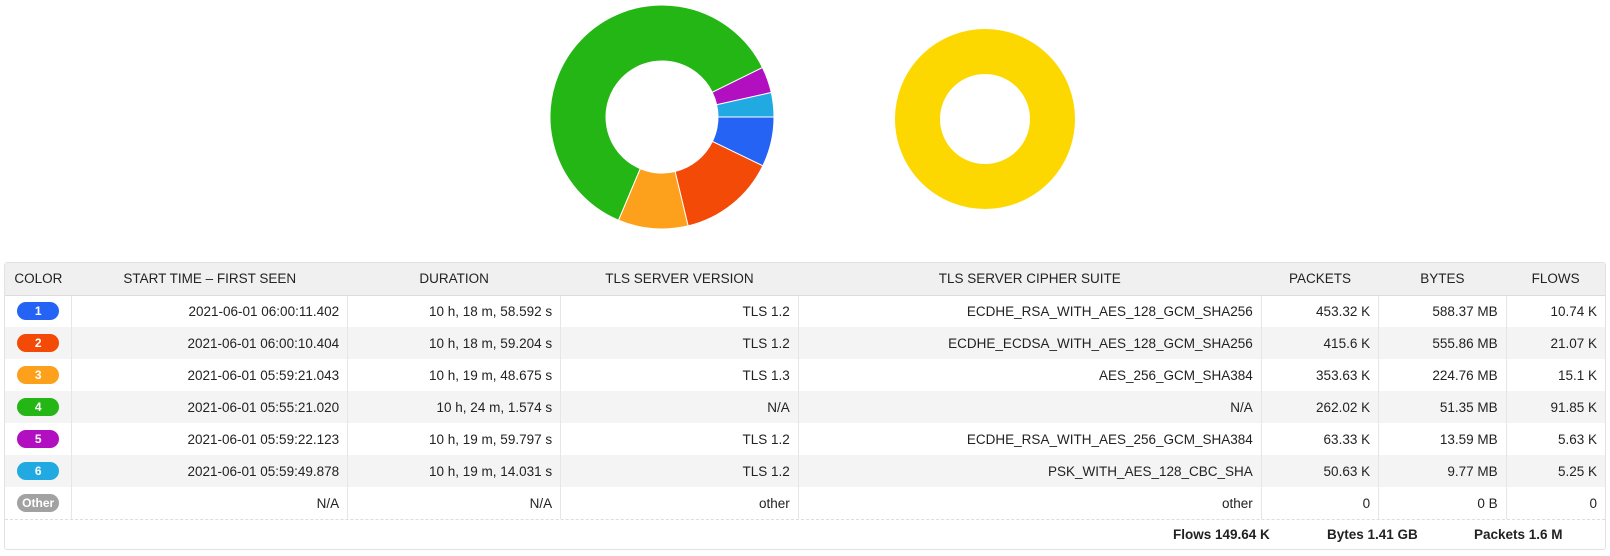  What do you see at coordinates (1029, 375) in the screenshot?
I see `cipher-suite-cell: AES_256_GCM_SHA384` at bounding box center [1029, 375].